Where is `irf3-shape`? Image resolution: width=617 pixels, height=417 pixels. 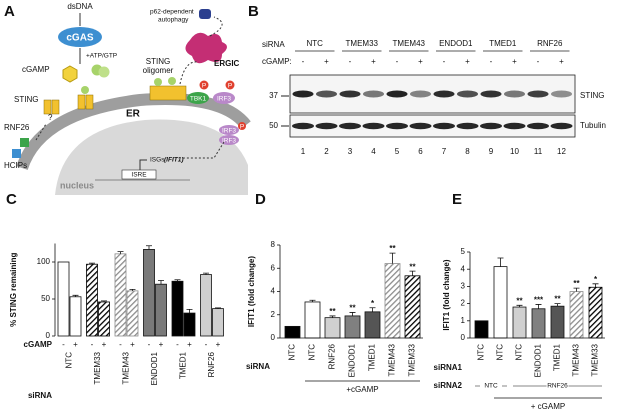 irf3-shape is located at coordinates (229, 130).